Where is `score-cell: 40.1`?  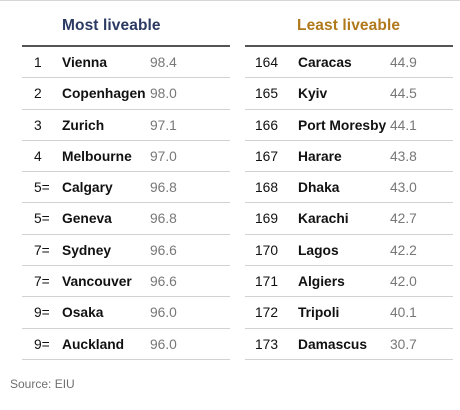
score-cell: 40.1 is located at coordinates (403, 313).